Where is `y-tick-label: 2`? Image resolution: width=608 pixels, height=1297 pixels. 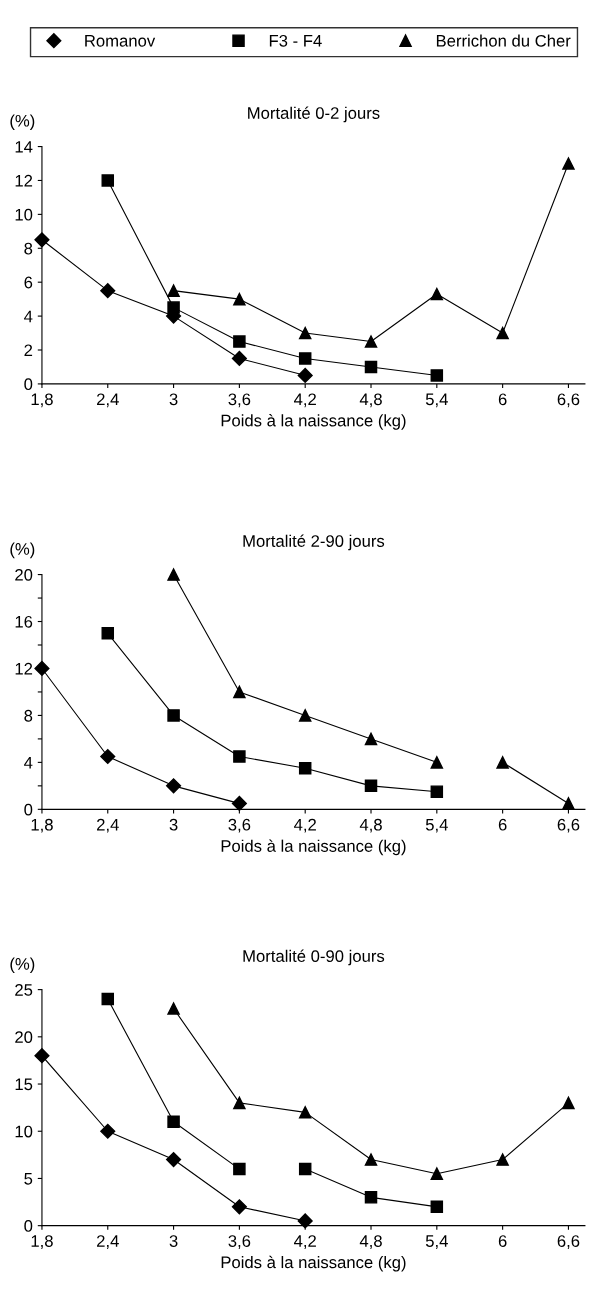 y-tick-label: 2 is located at coordinates (28, 350).